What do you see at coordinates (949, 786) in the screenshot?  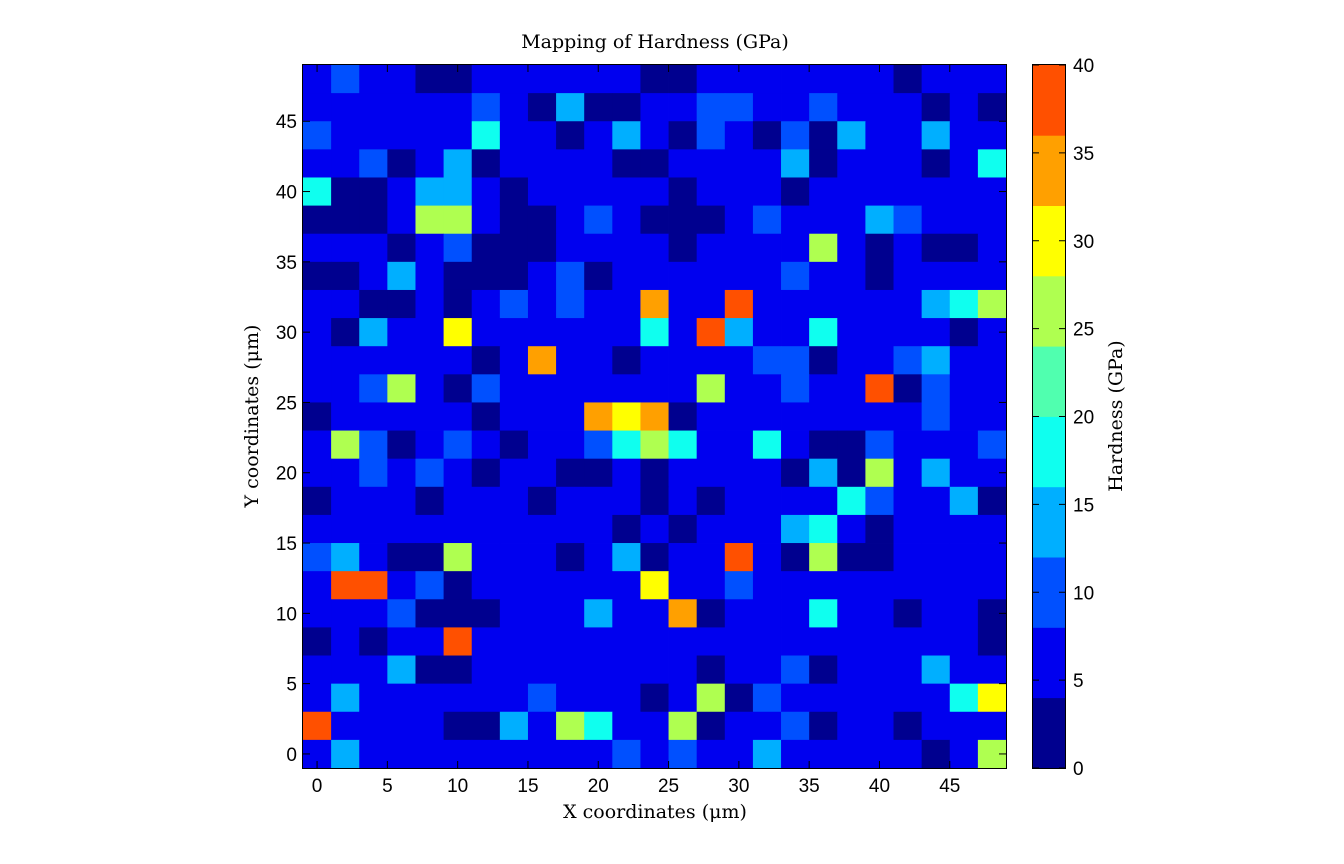 I see `x-tick-label: 45` at bounding box center [949, 786].